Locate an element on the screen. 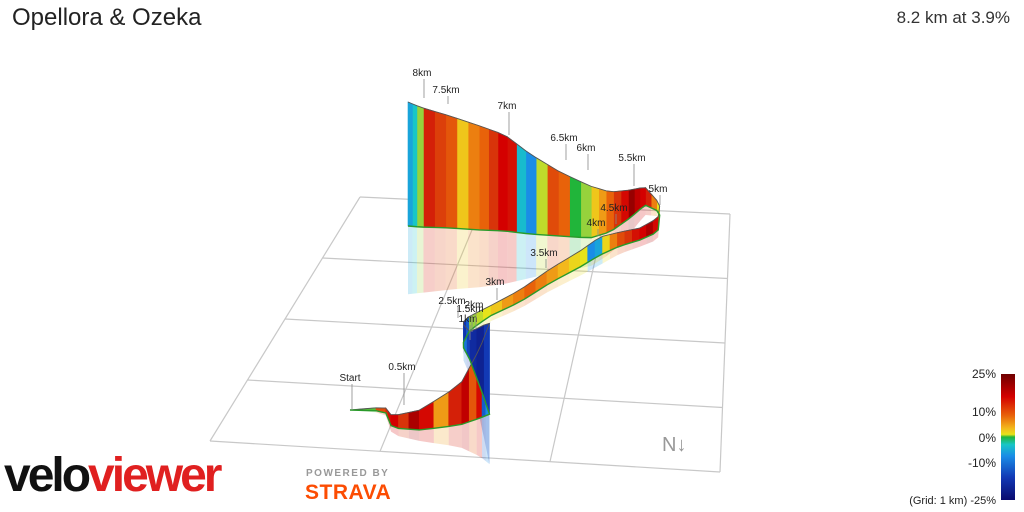 The height and width of the screenshot is (512, 1024). colorscale-tick-neg10: -10% is located at coordinates (981, 463).